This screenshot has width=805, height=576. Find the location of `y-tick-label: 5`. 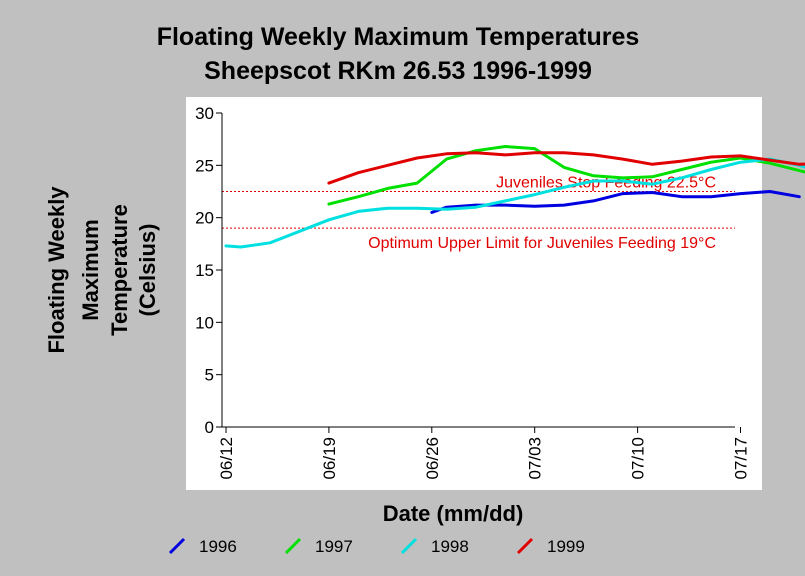

y-tick-label: 5 is located at coordinates (209, 375).